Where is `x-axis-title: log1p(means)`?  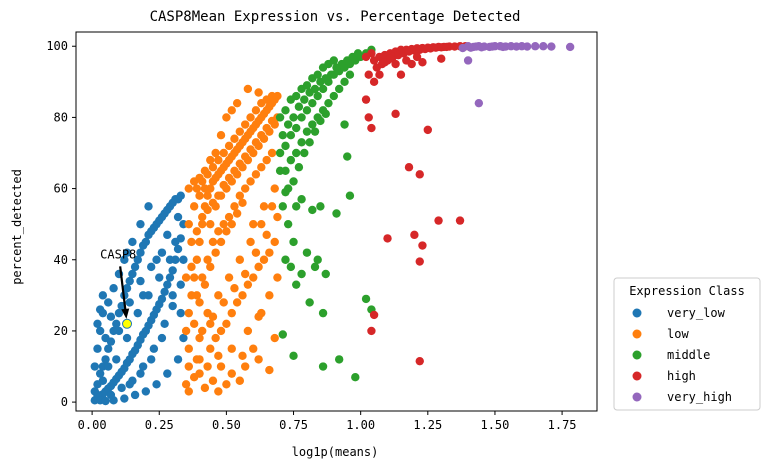
x-axis-title: log1p(means) is located at coordinates (335, 452).